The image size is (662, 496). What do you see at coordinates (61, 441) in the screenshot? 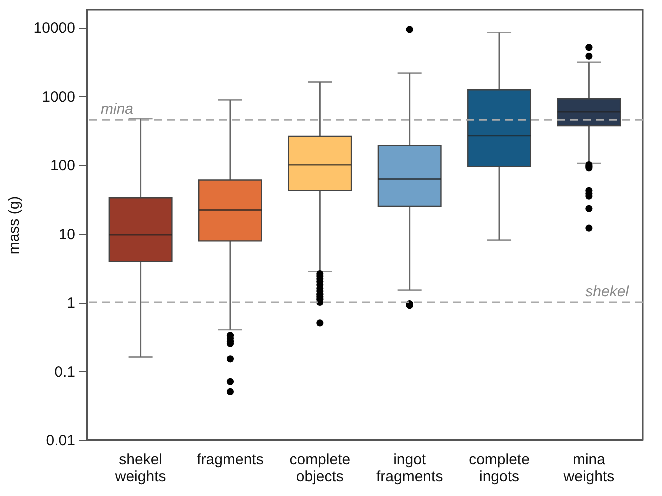
I see `y-tick-label: 0.01` at bounding box center [61, 441].